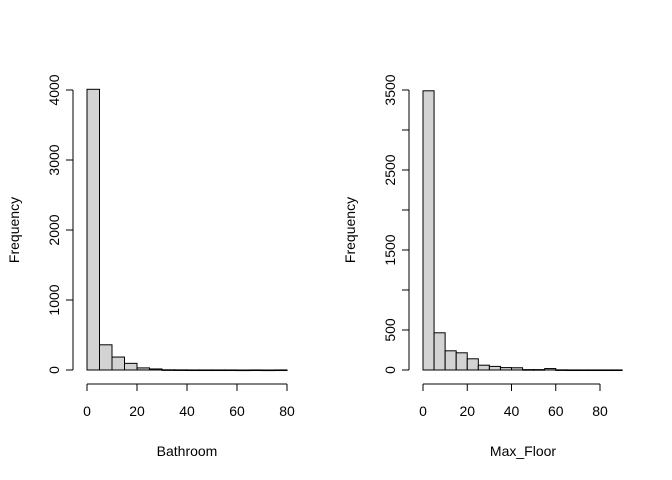  I want to click on x-axis-label: Bathroom, so click(187, 451).